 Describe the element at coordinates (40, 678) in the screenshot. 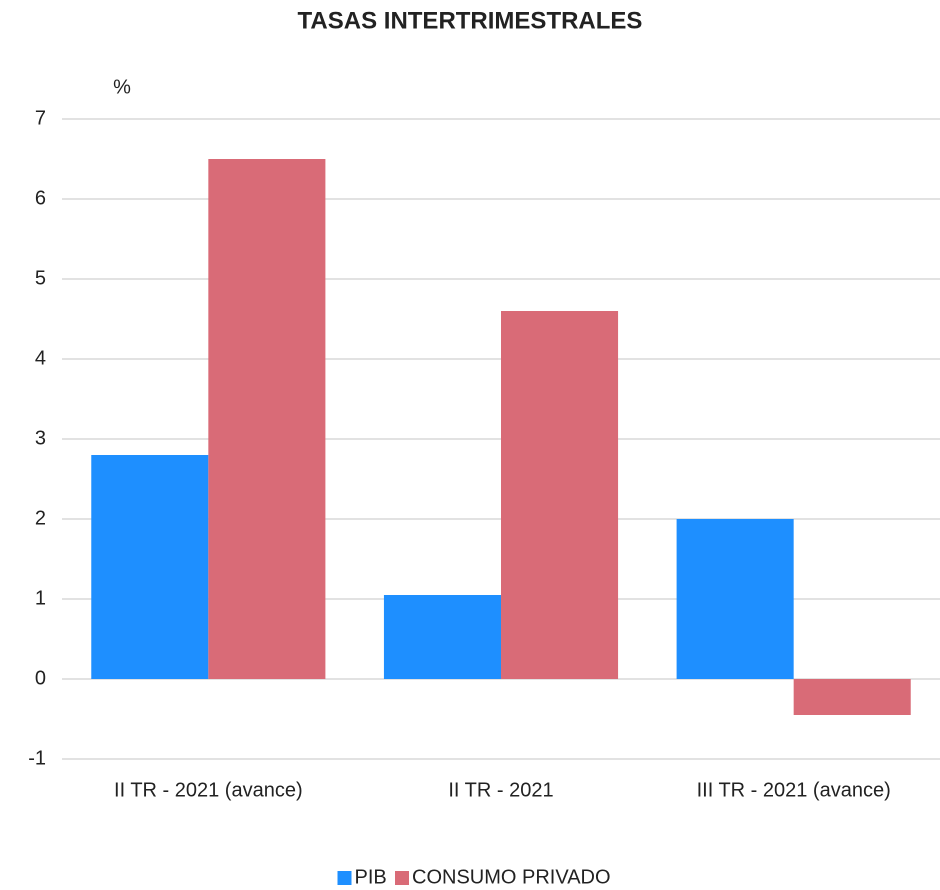

I see `y-tick-label: 0` at that location.